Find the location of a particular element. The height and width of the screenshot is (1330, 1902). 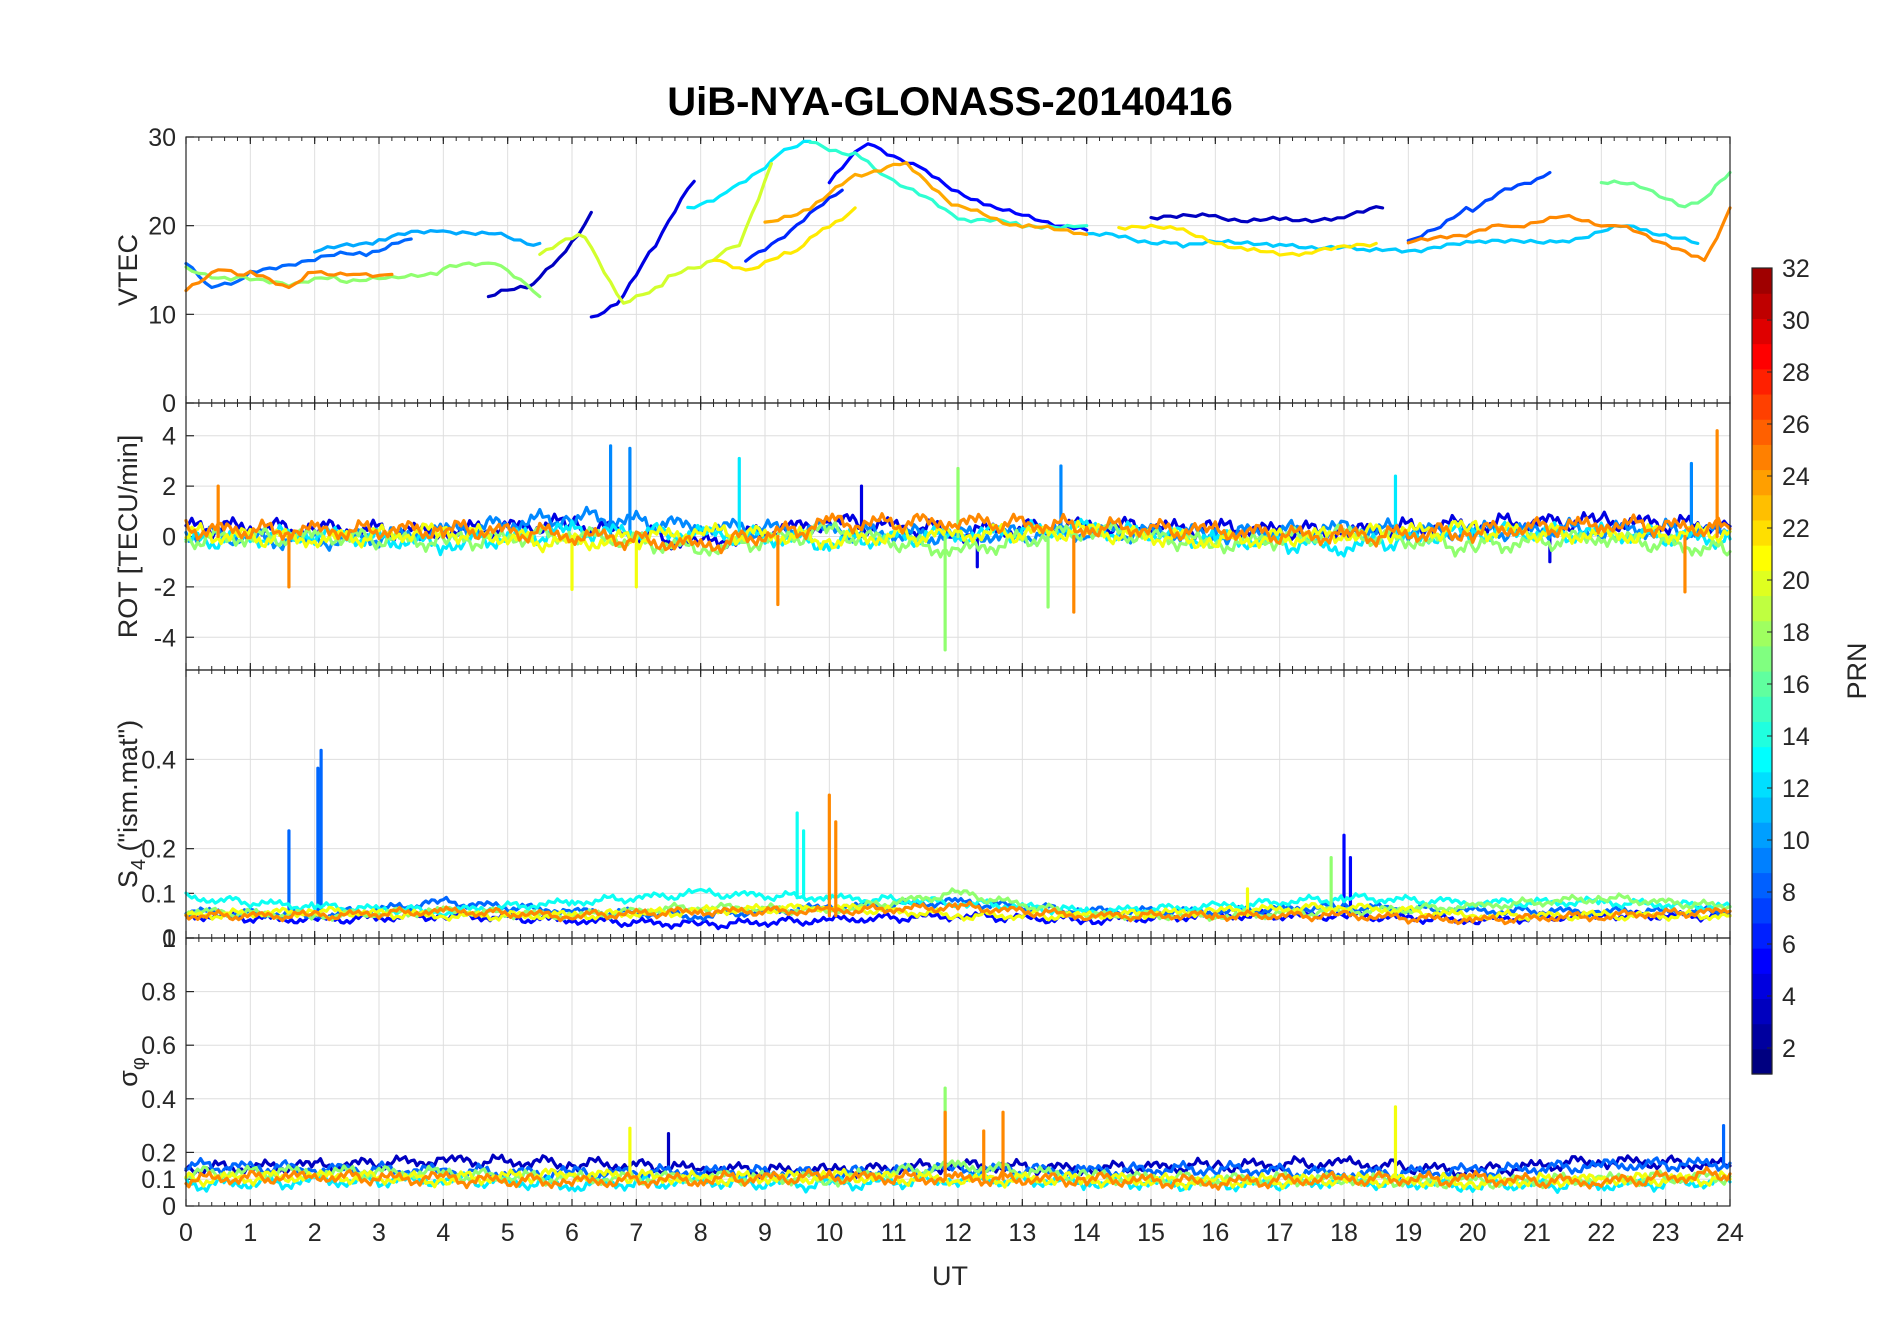

colorbar-tick-label: 4 is located at coordinates (1789, 997).